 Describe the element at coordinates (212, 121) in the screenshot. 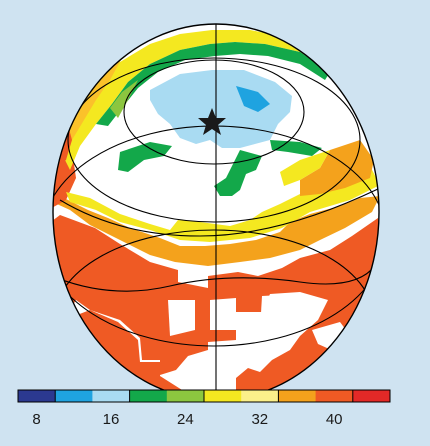

I see `star-icon` at that location.